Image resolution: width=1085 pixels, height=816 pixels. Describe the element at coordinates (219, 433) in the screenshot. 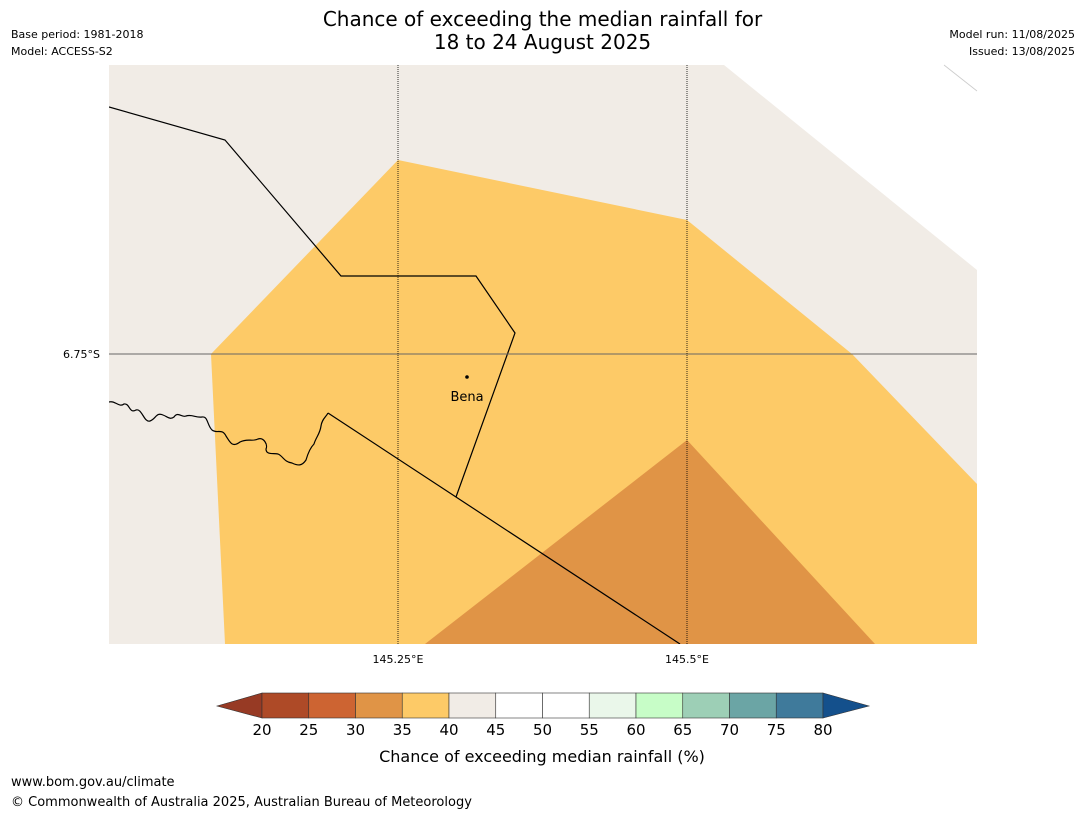

I see `province-border-west` at that location.